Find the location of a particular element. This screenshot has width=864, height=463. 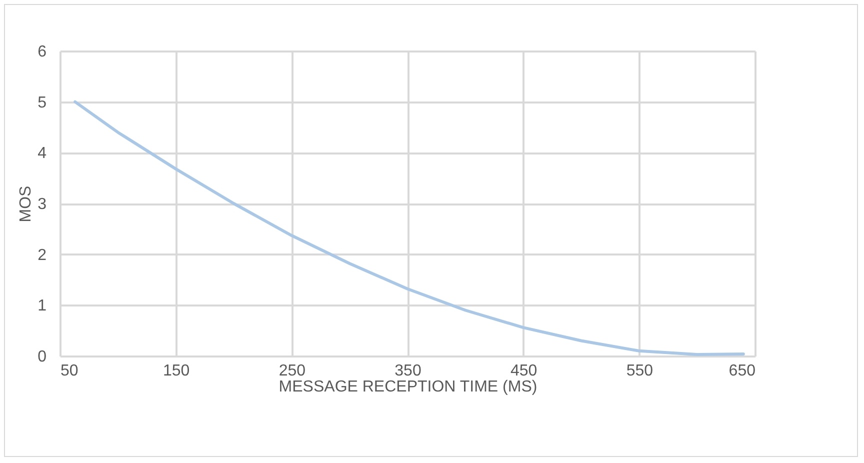

y-tick-label: 6 is located at coordinates (42, 52).